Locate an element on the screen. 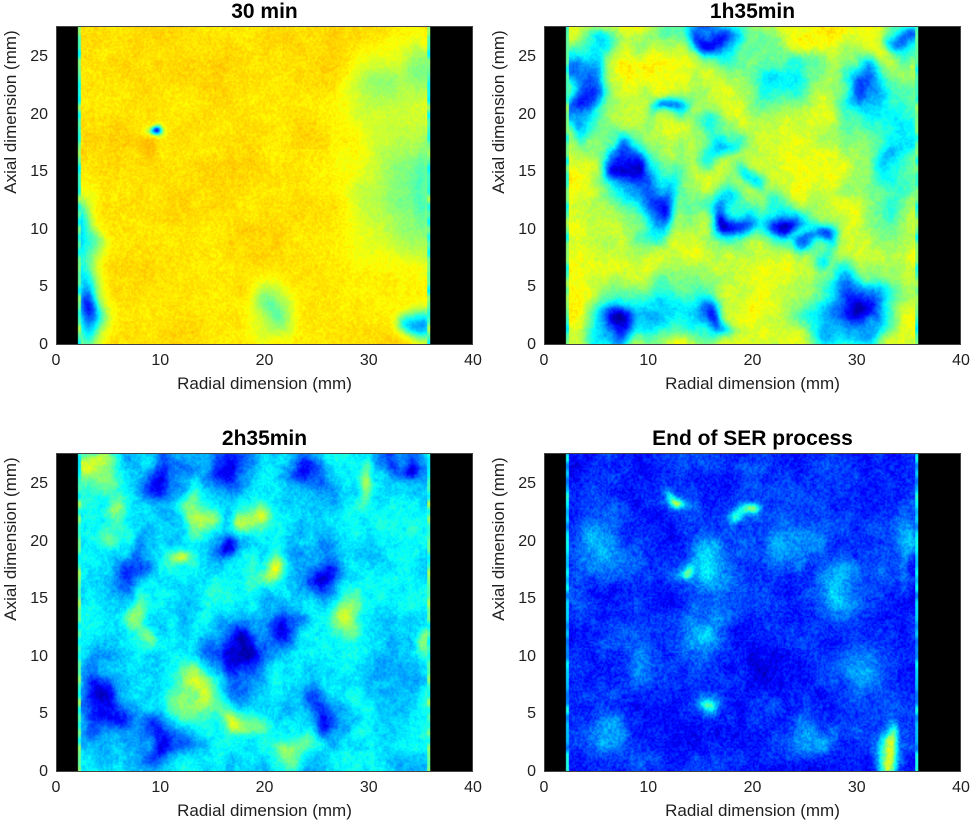 The image size is (977, 829). panel-title: 30 min is located at coordinates (264, 11).